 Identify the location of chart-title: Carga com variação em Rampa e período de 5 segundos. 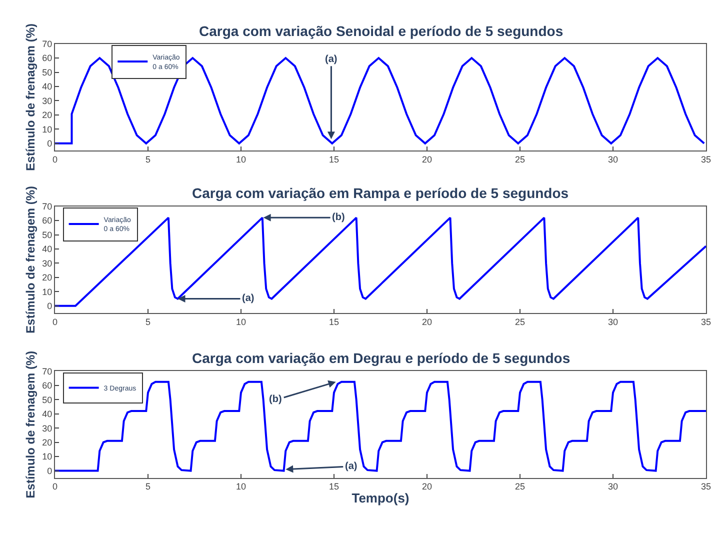
(380, 193).